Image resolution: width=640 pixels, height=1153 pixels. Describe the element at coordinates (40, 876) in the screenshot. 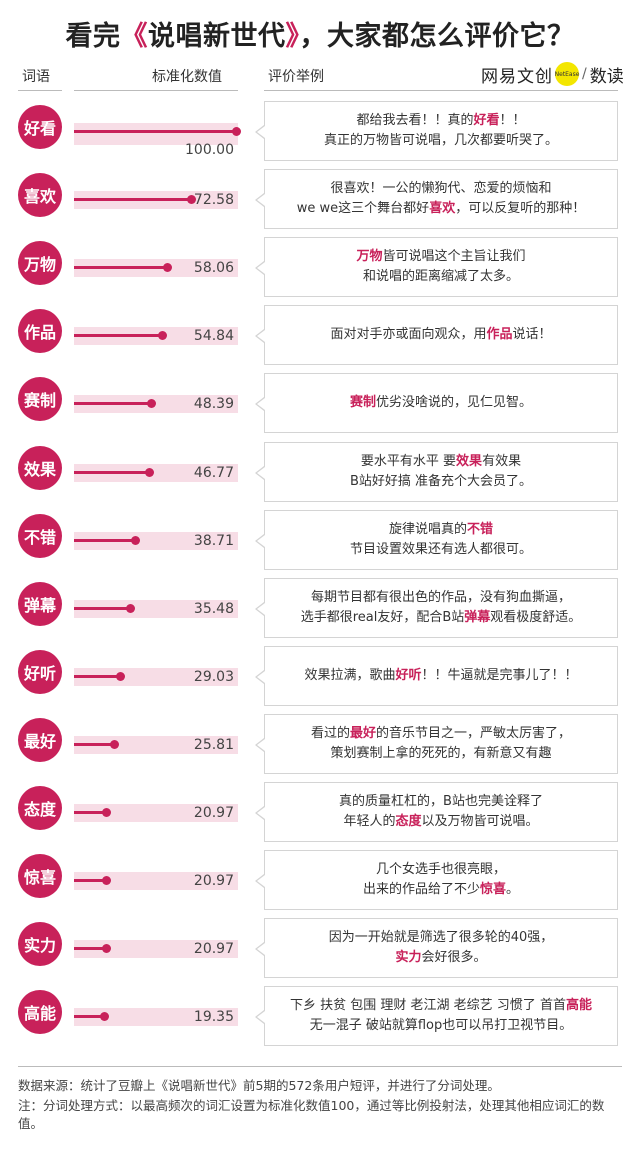

I see `word-badge: 惊喜` at that location.